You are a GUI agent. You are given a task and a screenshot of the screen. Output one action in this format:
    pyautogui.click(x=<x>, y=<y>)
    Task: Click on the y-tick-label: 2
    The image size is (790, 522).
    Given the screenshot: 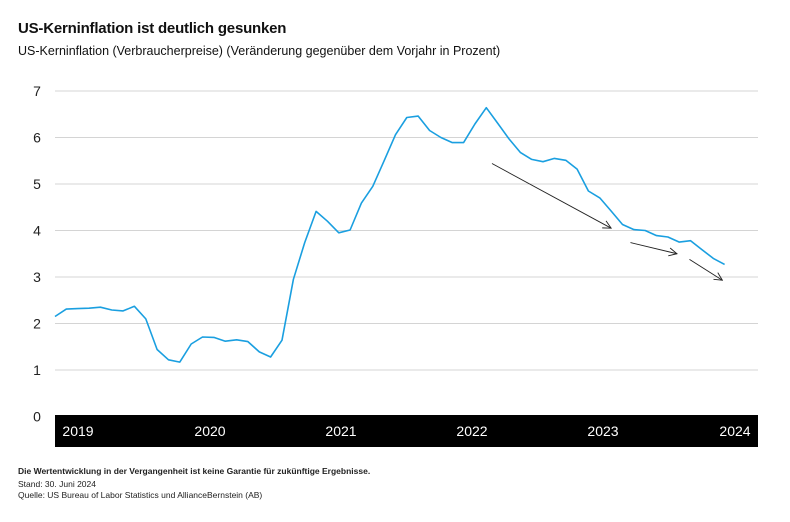 What is the action you would take?
    pyautogui.click(x=37, y=324)
    